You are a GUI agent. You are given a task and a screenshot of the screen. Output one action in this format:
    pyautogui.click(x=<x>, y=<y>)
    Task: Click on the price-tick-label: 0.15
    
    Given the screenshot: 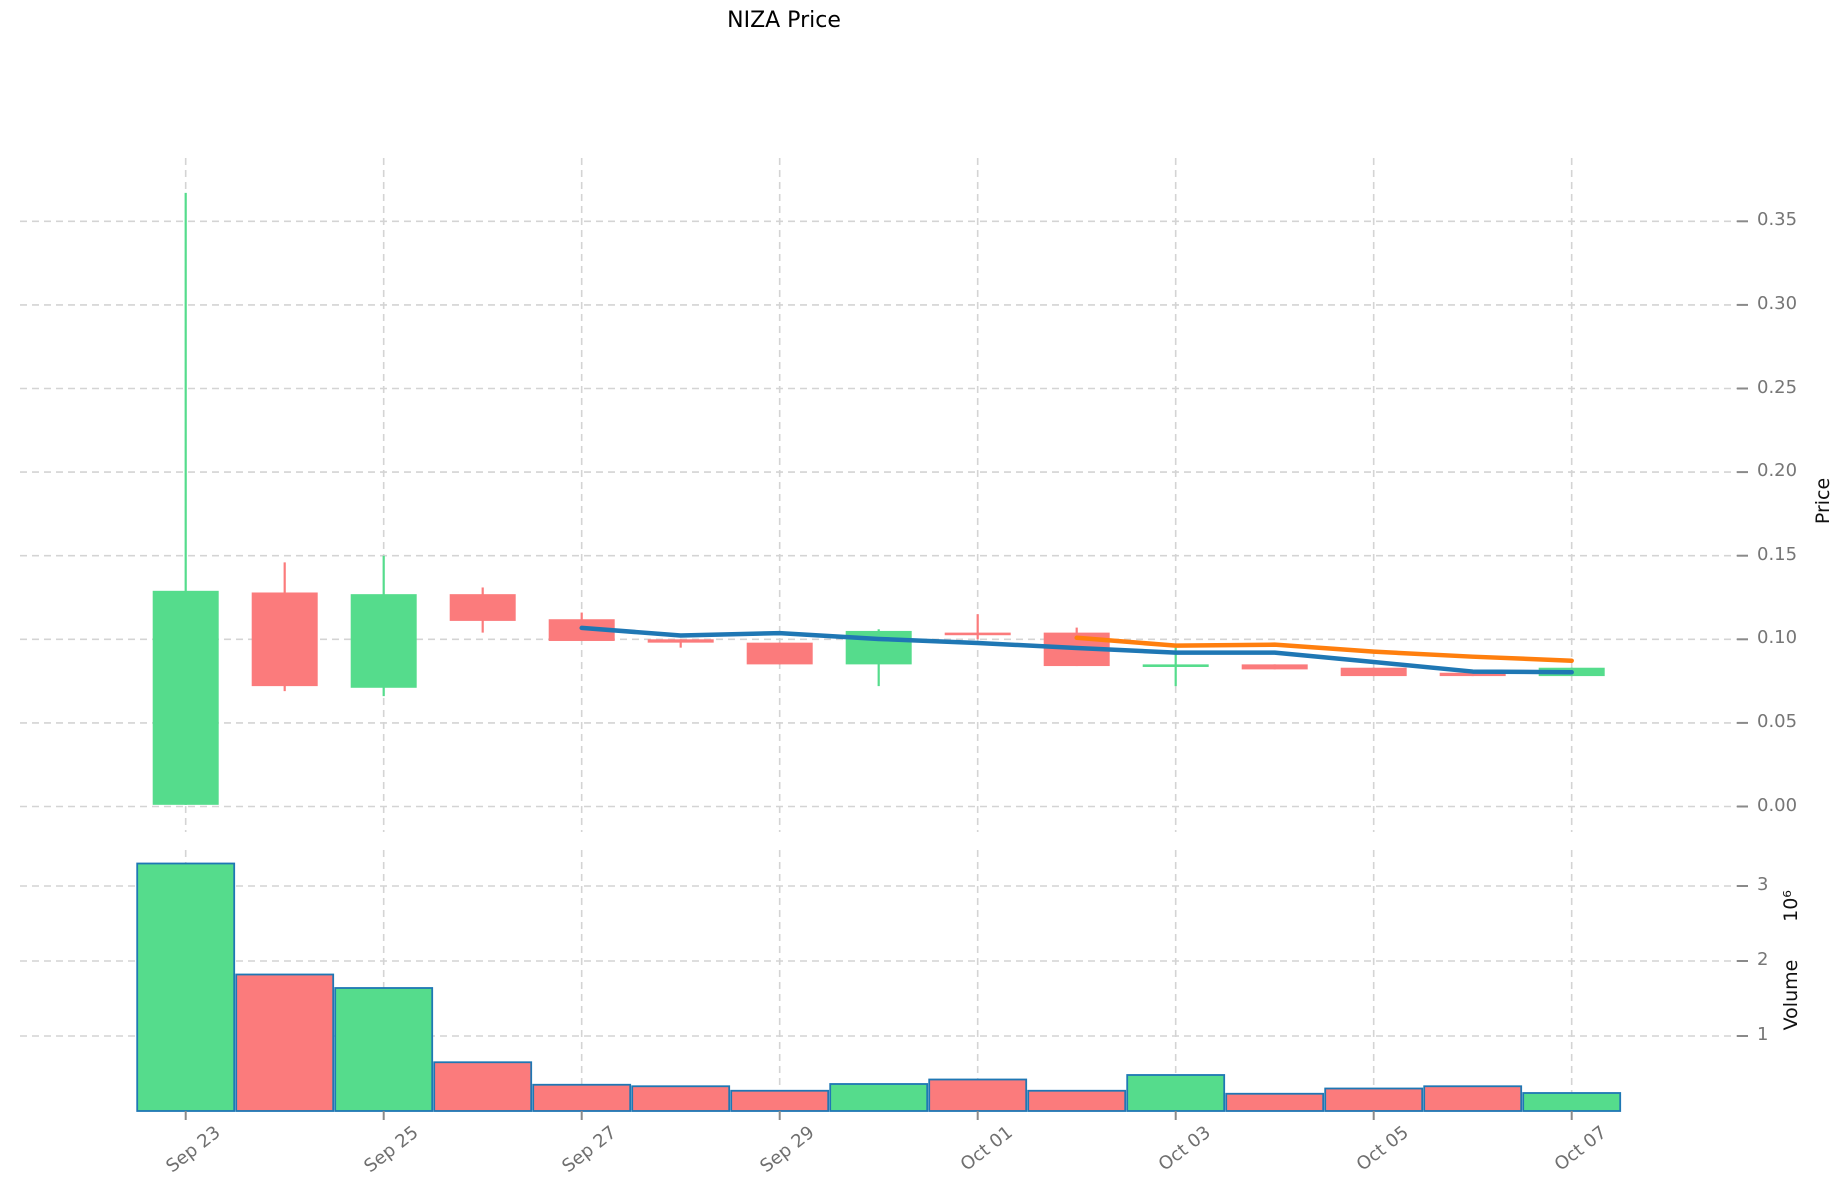 What is the action you would take?
    pyautogui.click(x=1777, y=554)
    